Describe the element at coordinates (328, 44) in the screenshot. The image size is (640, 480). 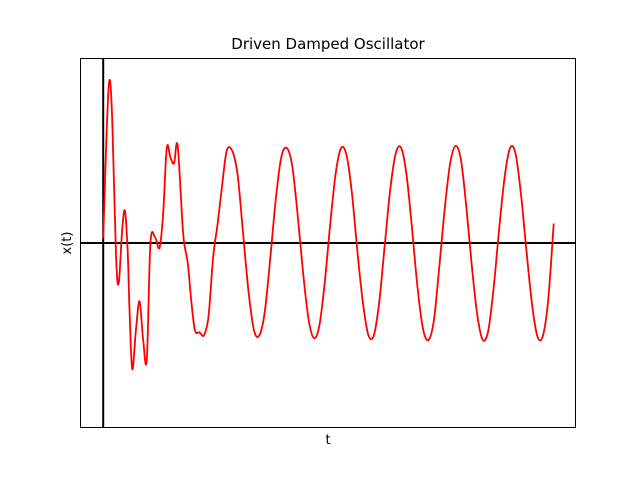
I see `chart-title: Driven Damped Oscillator` at that location.